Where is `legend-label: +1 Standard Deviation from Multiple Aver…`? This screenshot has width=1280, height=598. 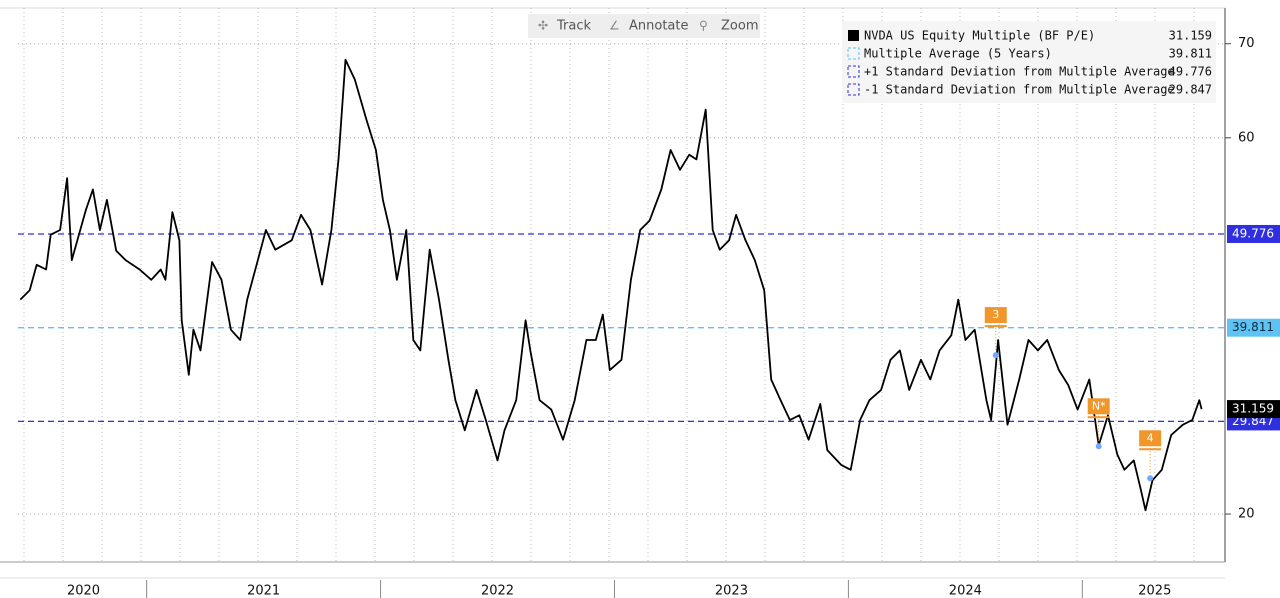
legend-label: +1 Standard Deviation from Multiple Aver… is located at coordinates (1019, 72).